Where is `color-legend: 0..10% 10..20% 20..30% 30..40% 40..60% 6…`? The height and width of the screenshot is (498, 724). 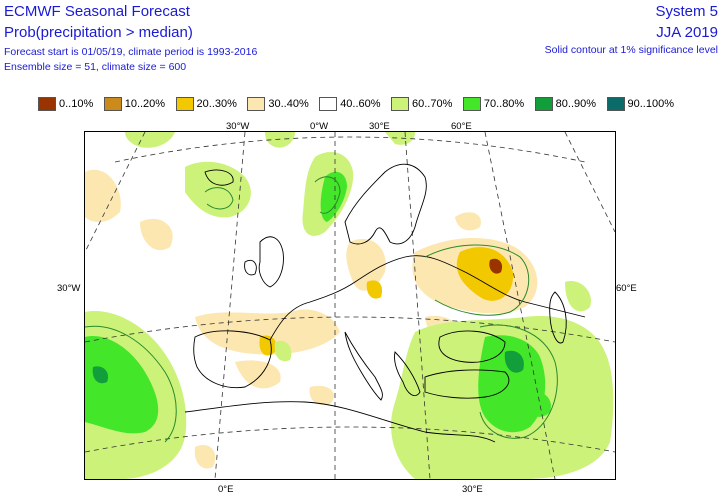
color-legend: 0..10% 10..20% 20..30% 30..40% 40..60% 6… is located at coordinates (359, 103).